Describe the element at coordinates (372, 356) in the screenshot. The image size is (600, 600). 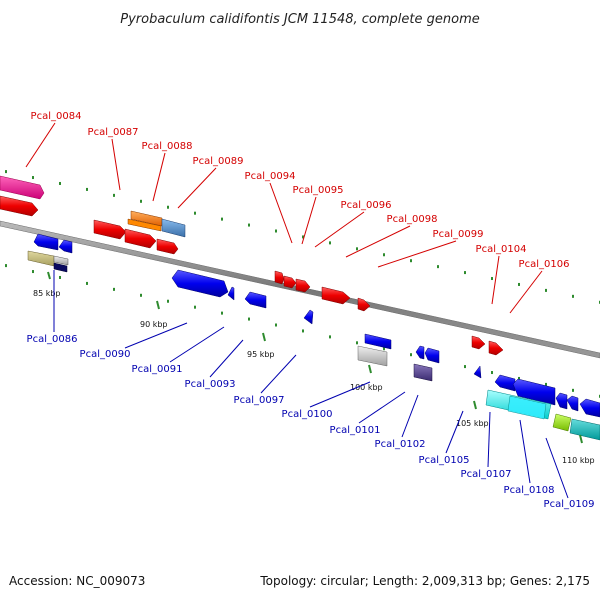
I see `gene-pcal-0100b` at that location.